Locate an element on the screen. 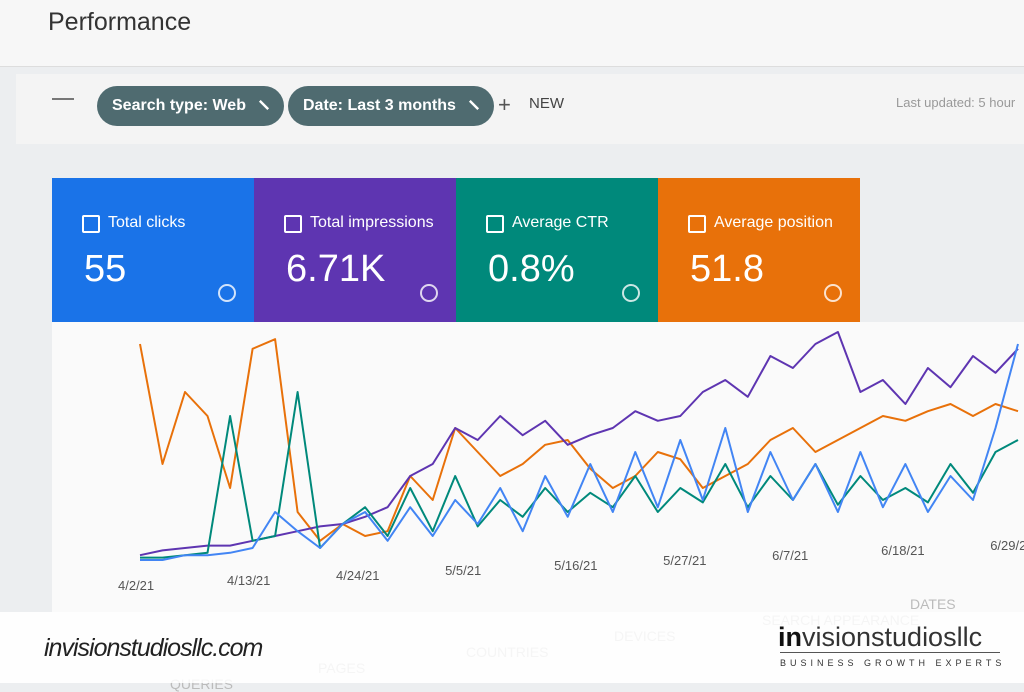 Image resolution: width=1024 pixels, height=692 pixels. watermark-brand: invisionstudiosllc is located at coordinates (880, 637).